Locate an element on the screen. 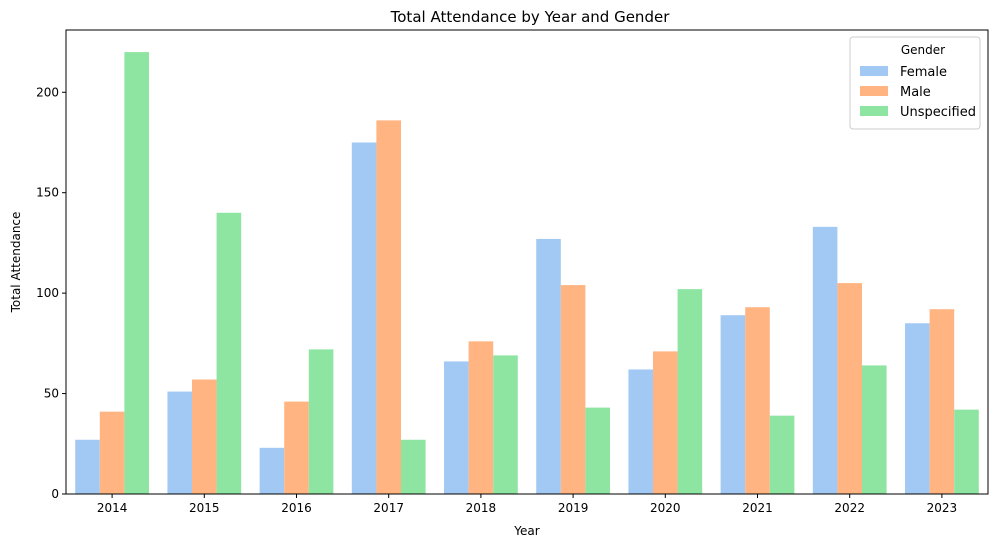 This screenshot has width=1005, height=547. legend-label-unspecified: Unspecified is located at coordinates (938, 112).